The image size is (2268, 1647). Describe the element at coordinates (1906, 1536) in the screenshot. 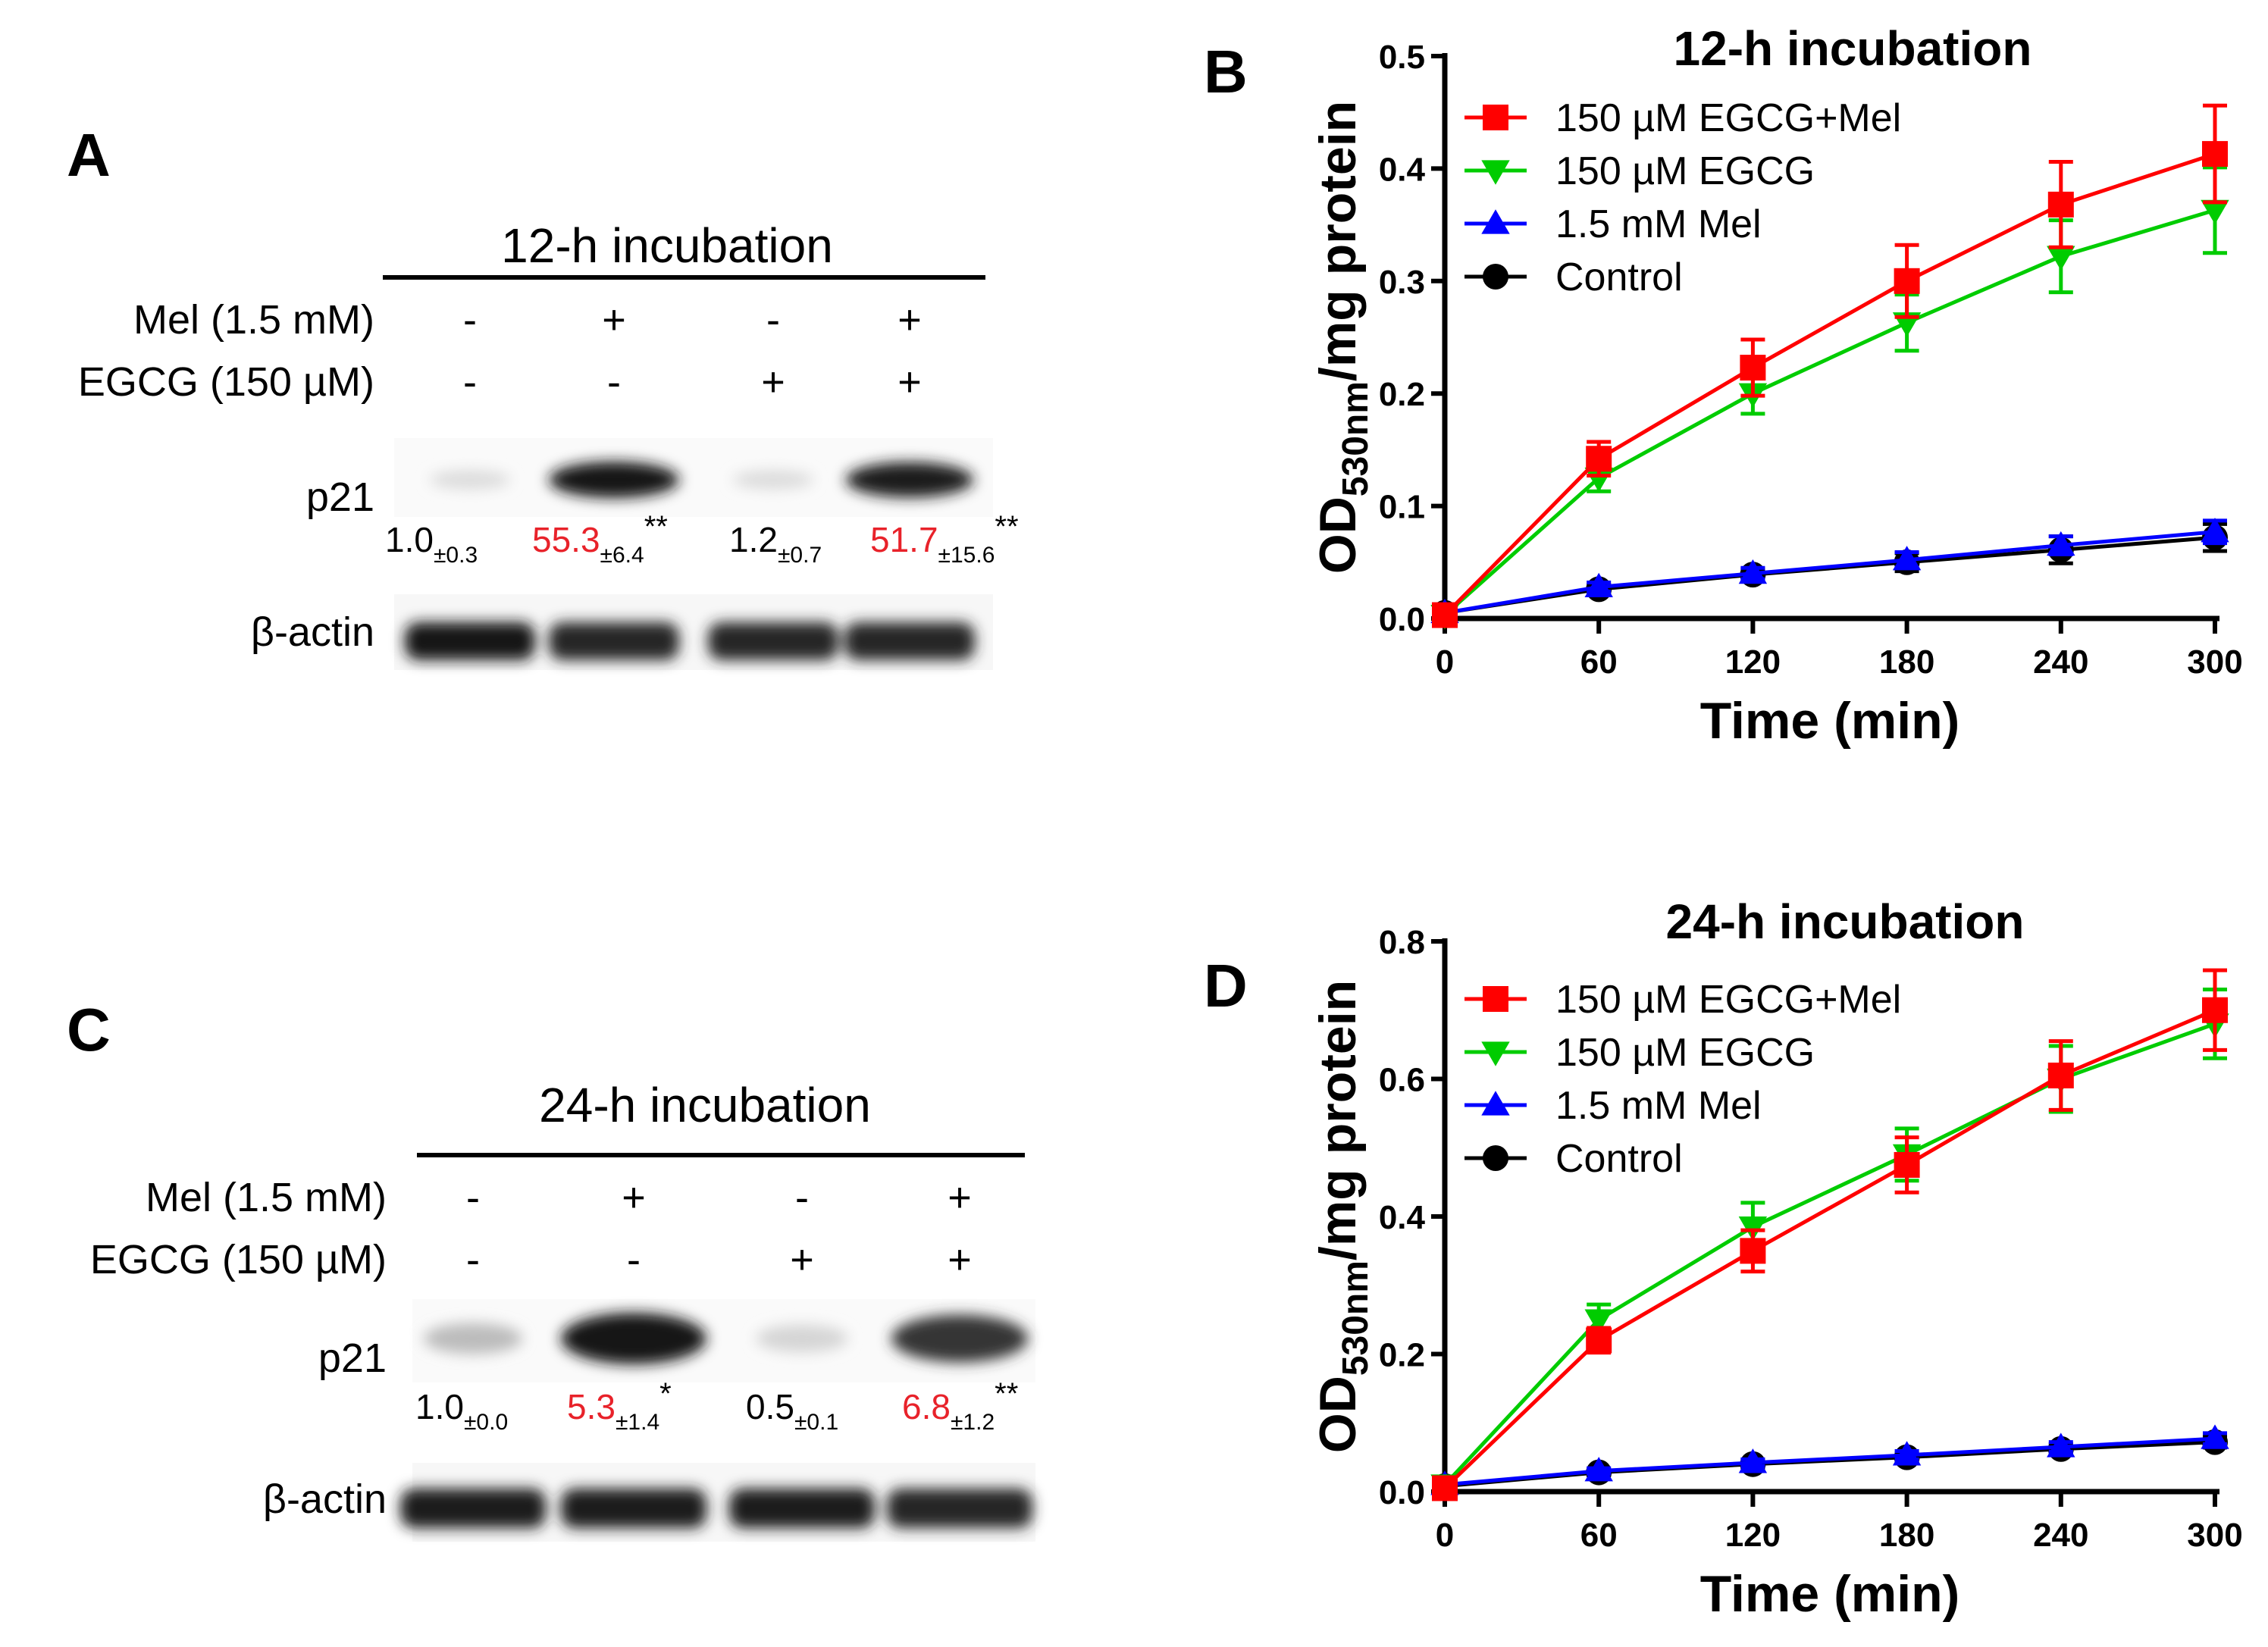

I see `x-tick-label: 180` at that location.